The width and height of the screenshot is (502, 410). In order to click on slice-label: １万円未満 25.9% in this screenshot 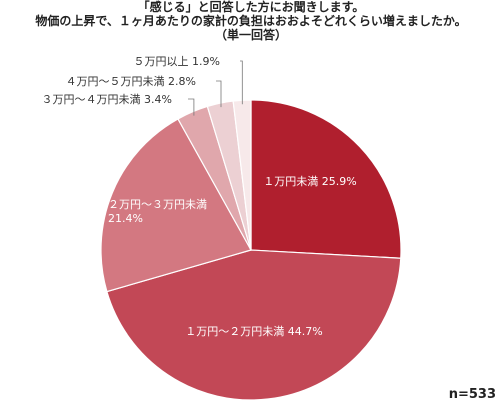, I will do `click(309, 181)`.